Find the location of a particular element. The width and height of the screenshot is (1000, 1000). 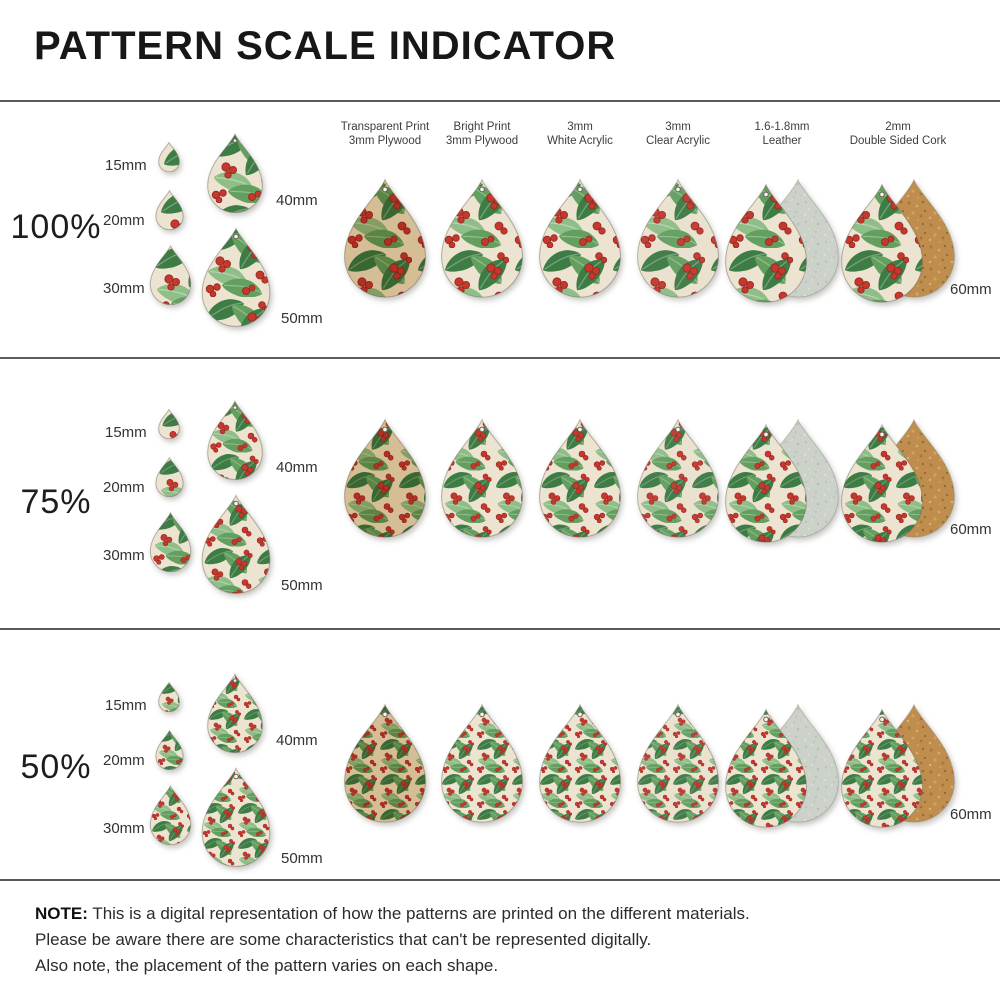

divider-row2-row3 is located at coordinates (500, 629).